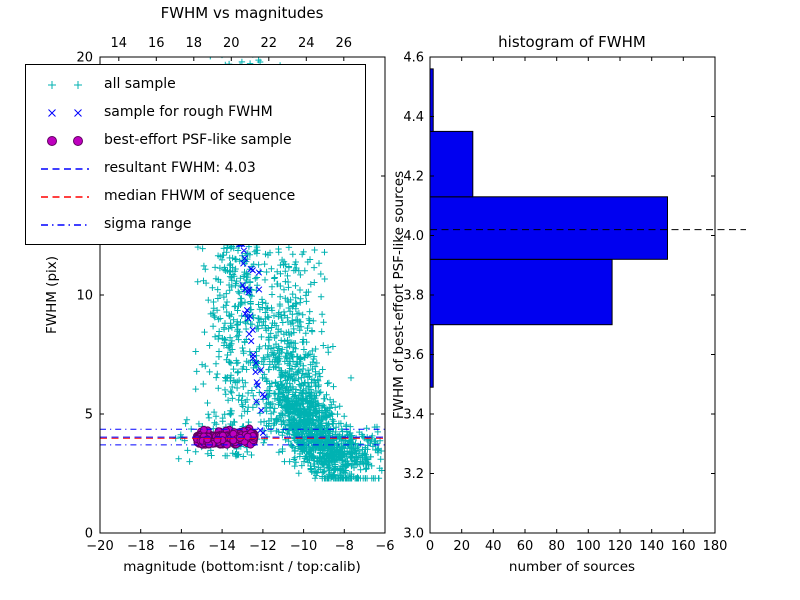 Image resolution: width=800 pixels, height=600 pixels. I want to click on svg-text: −6, so click(384, 546).